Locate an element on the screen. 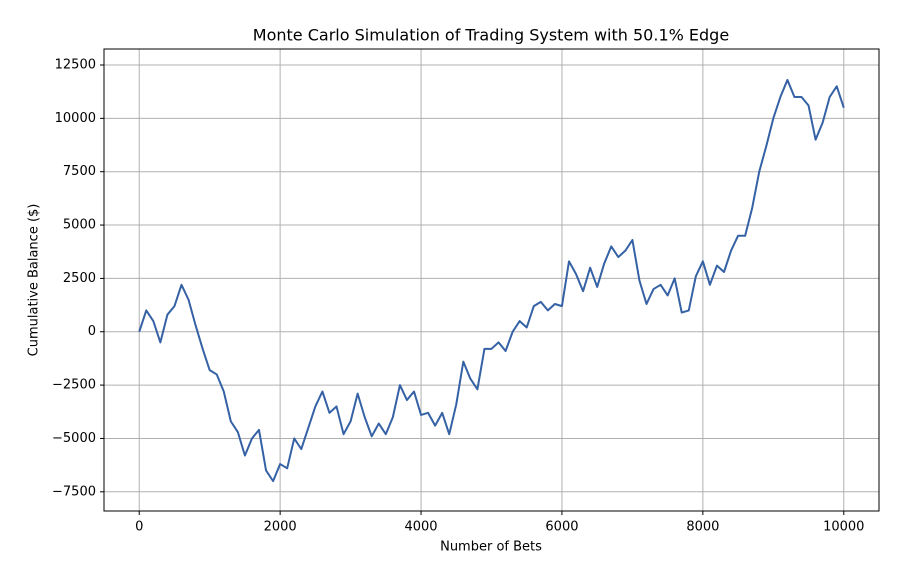  y-tick-label: 5000 is located at coordinates (79, 225).